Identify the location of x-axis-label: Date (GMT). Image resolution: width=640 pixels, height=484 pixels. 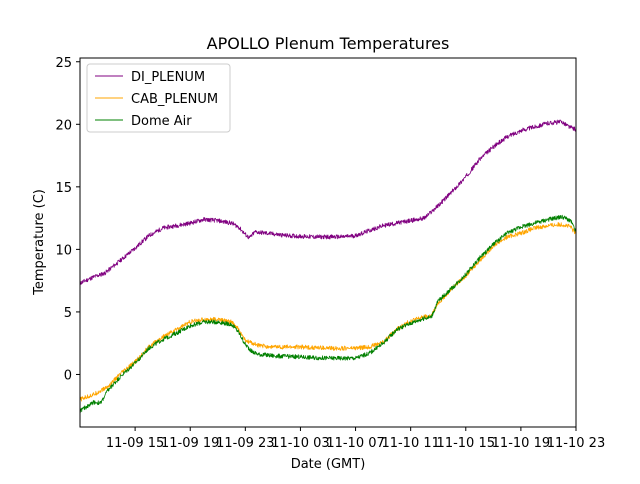
(328, 464).